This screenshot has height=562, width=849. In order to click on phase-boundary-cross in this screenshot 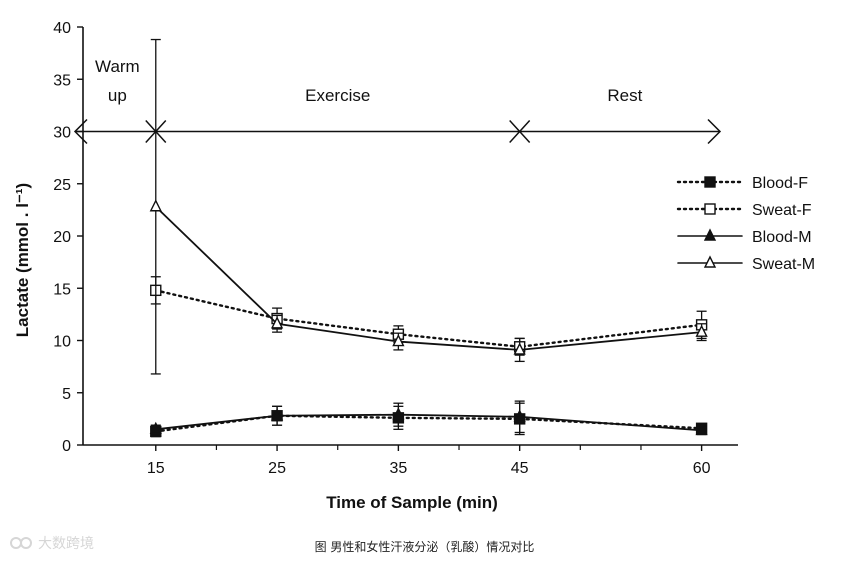, I will do `click(520, 131)`.